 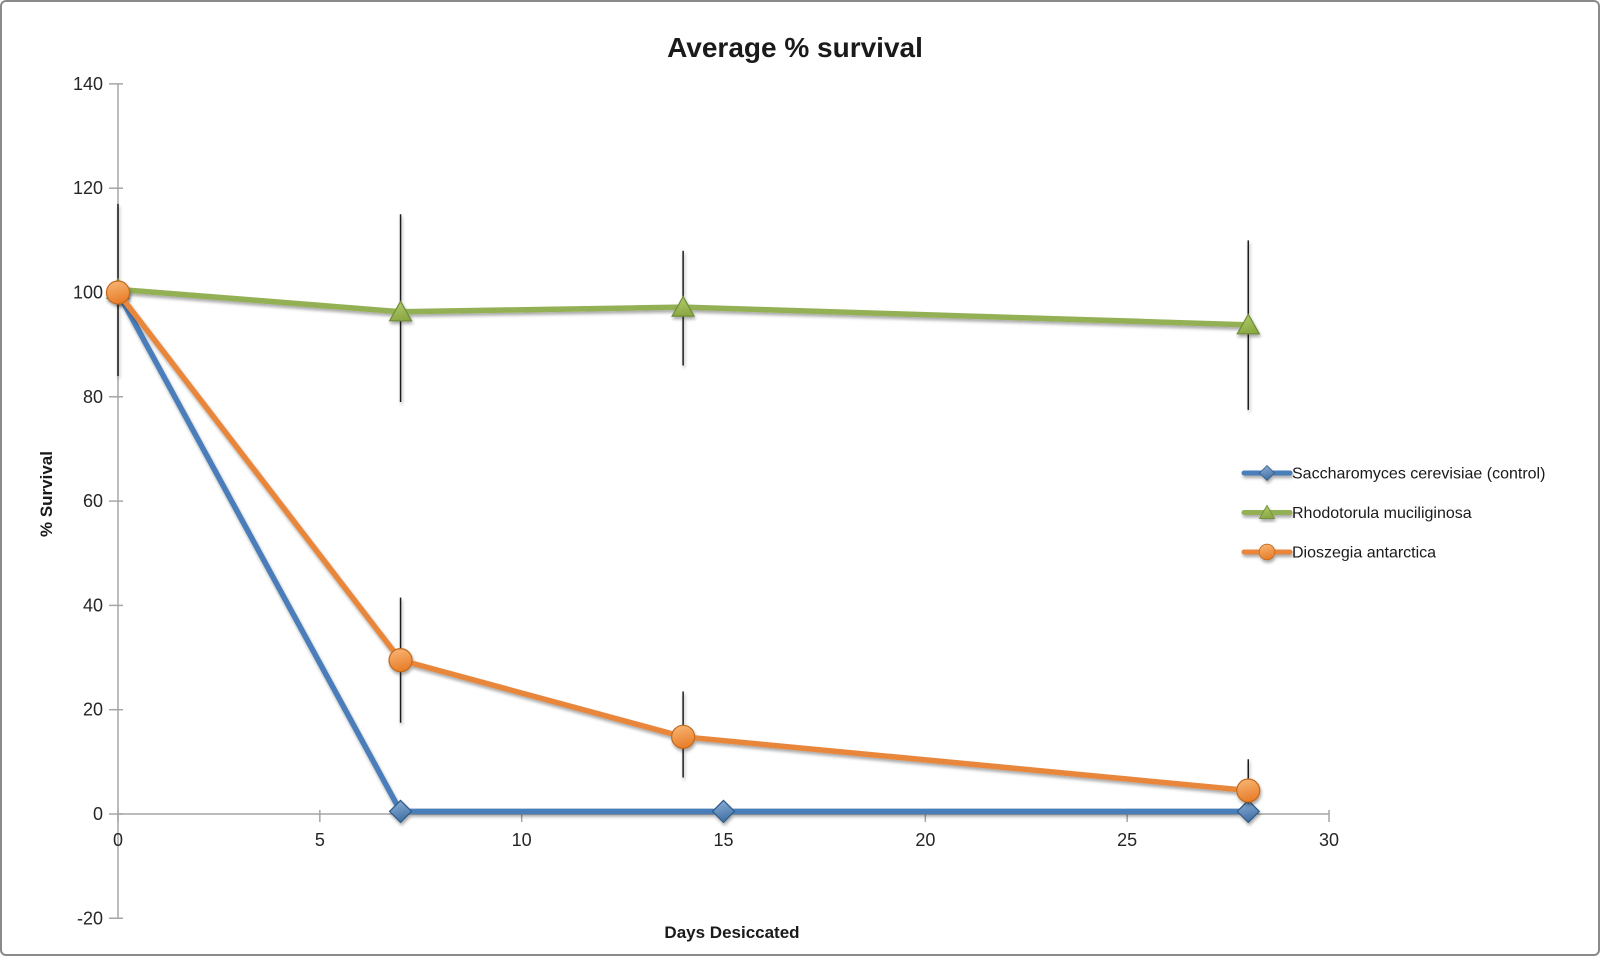 I want to click on y-axis-title: % Survival, so click(x=46, y=494).